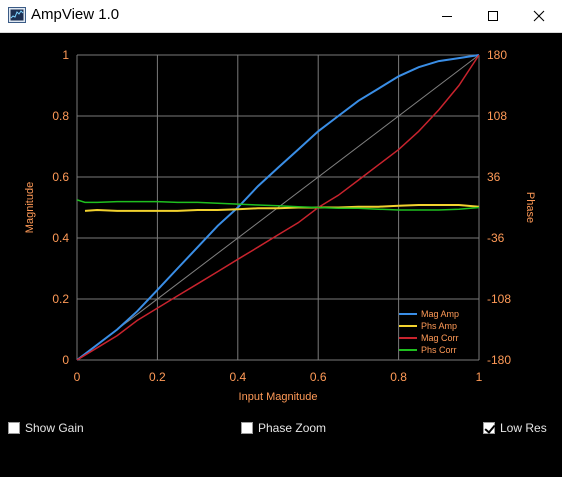 The height and width of the screenshot is (477, 562). Describe the element at coordinates (292, 428) in the screenshot. I see `phase-zoom-label: Phase Zoom` at that location.